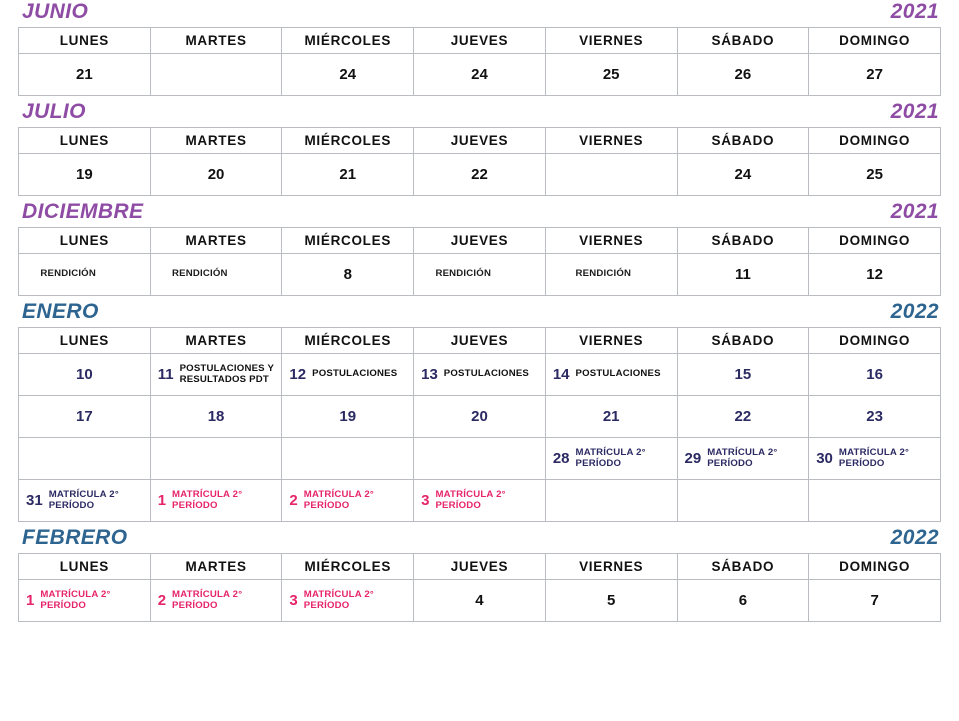  What do you see at coordinates (228, 73) in the screenshot?
I see `event-label: INICIO PERIODO DE INSCRIPCIÓN` at bounding box center [228, 73].